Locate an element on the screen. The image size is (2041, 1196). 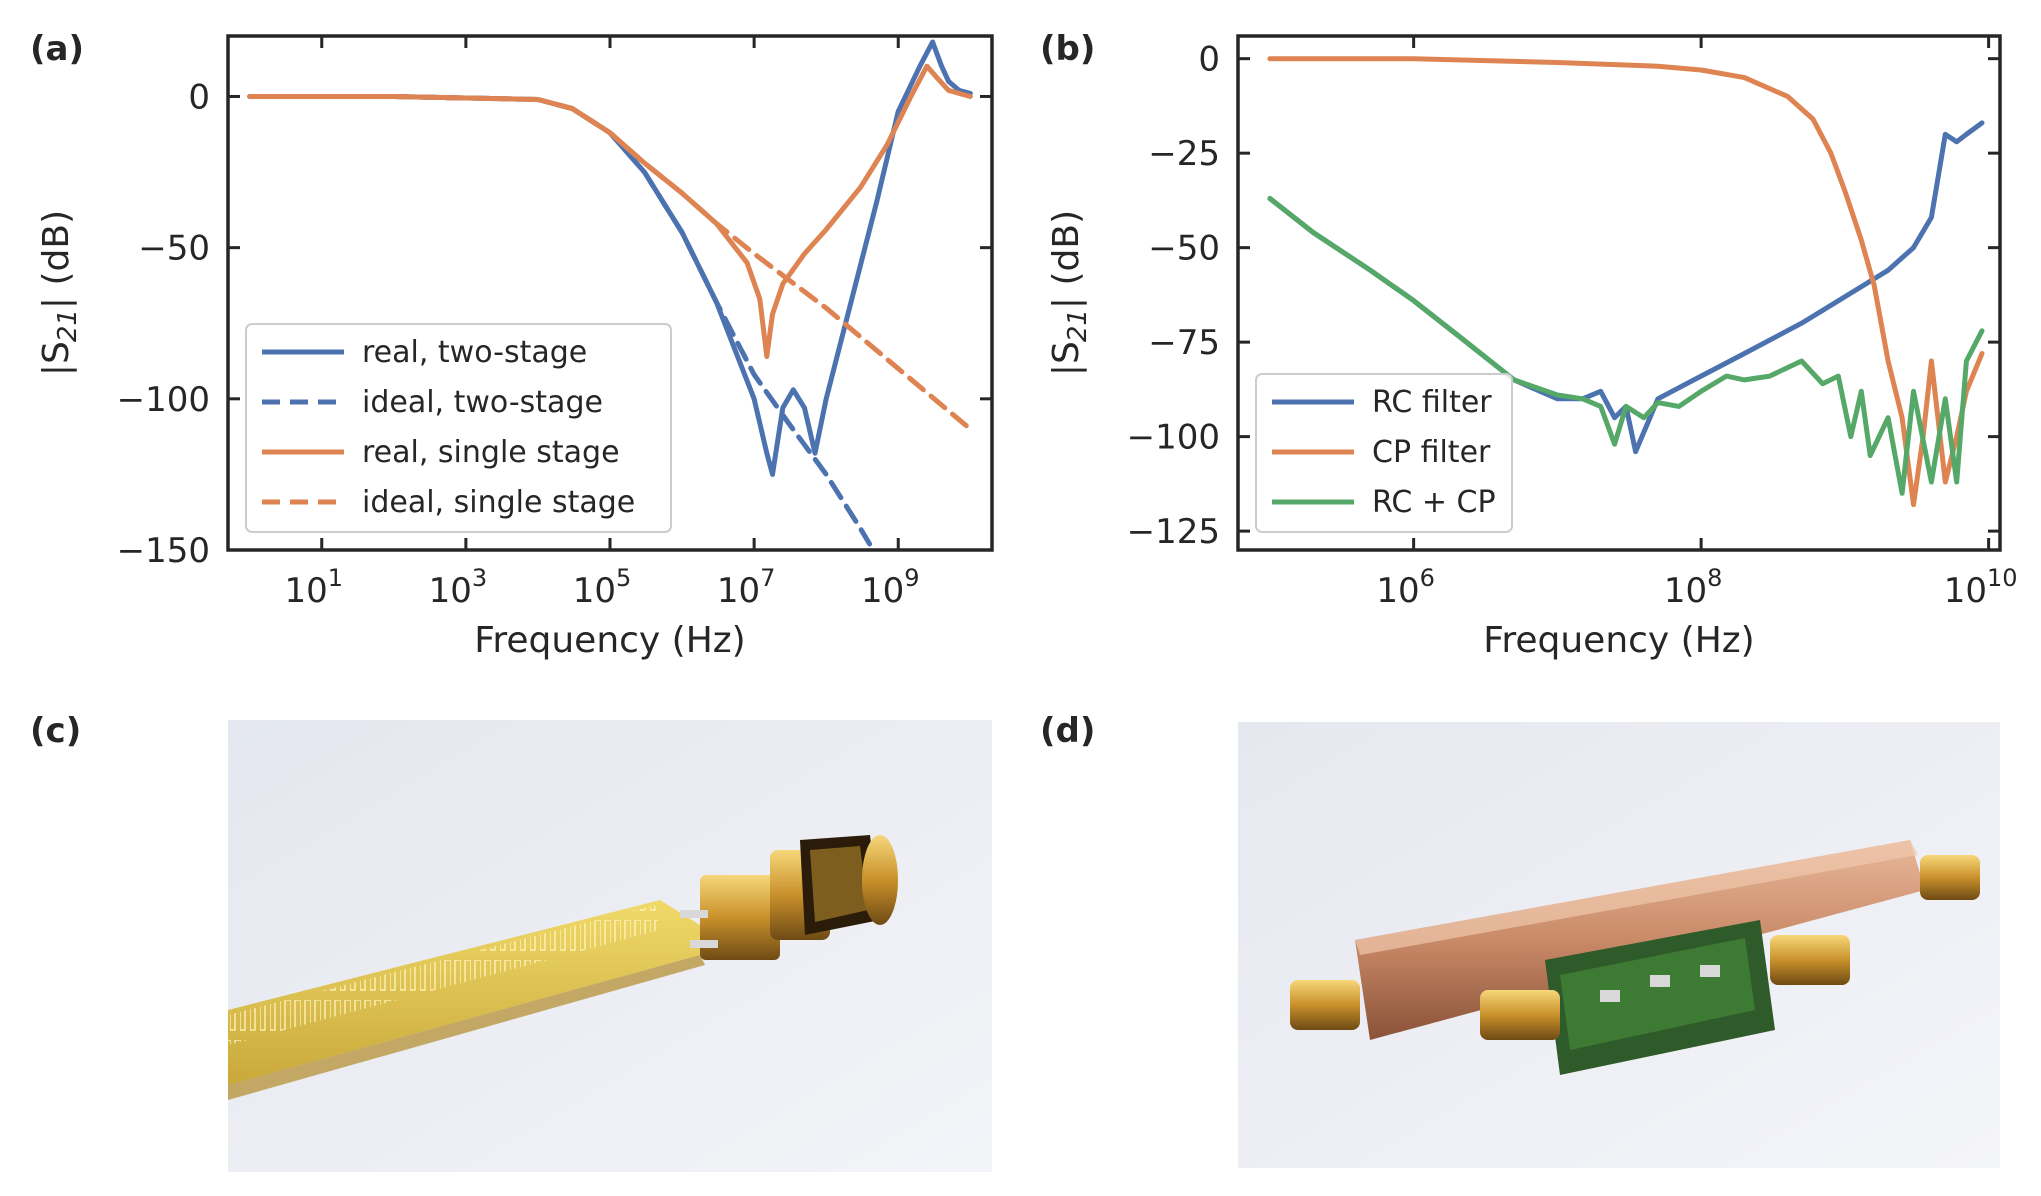
chart-b-ytick-label-5: −125 is located at coordinates (1173, 532).